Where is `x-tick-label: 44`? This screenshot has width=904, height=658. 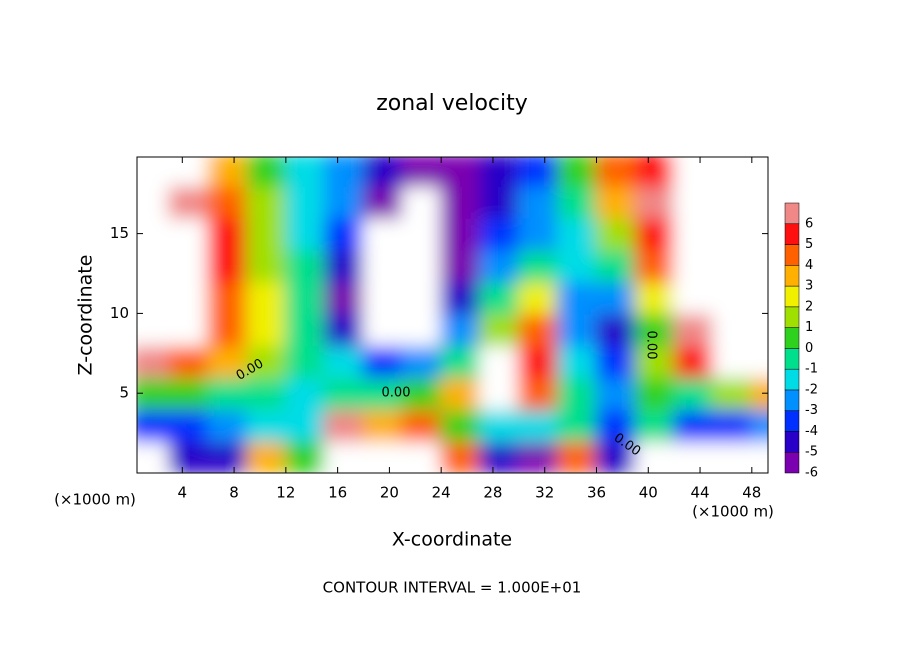 x-tick-label: 44 is located at coordinates (699, 493).